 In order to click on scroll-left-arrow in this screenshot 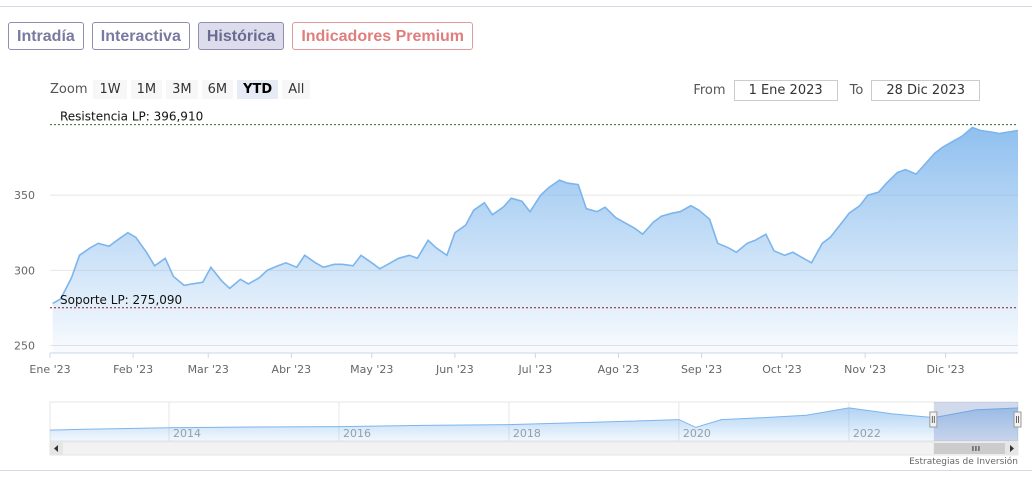, I will do `click(56, 448)`.